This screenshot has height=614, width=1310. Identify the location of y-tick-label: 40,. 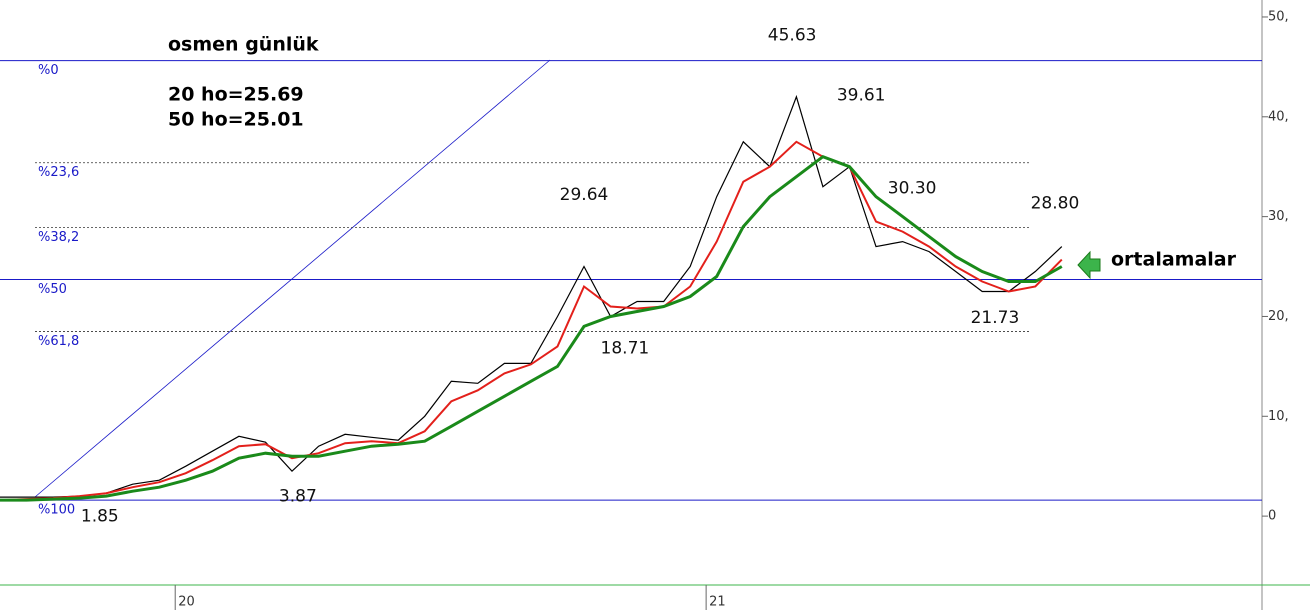
(1278, 116).